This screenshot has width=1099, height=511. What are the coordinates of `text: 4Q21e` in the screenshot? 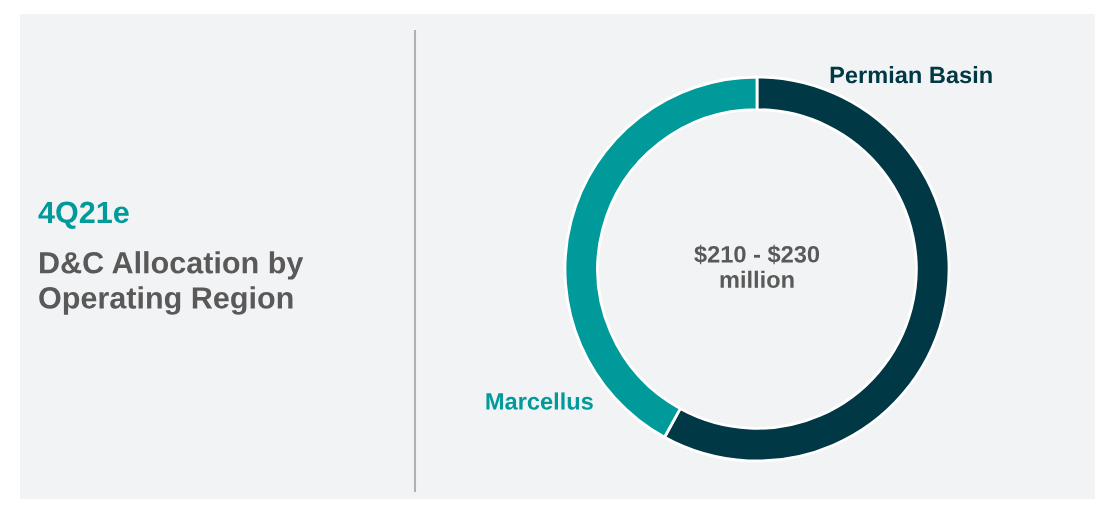 It's located at (83, 215).